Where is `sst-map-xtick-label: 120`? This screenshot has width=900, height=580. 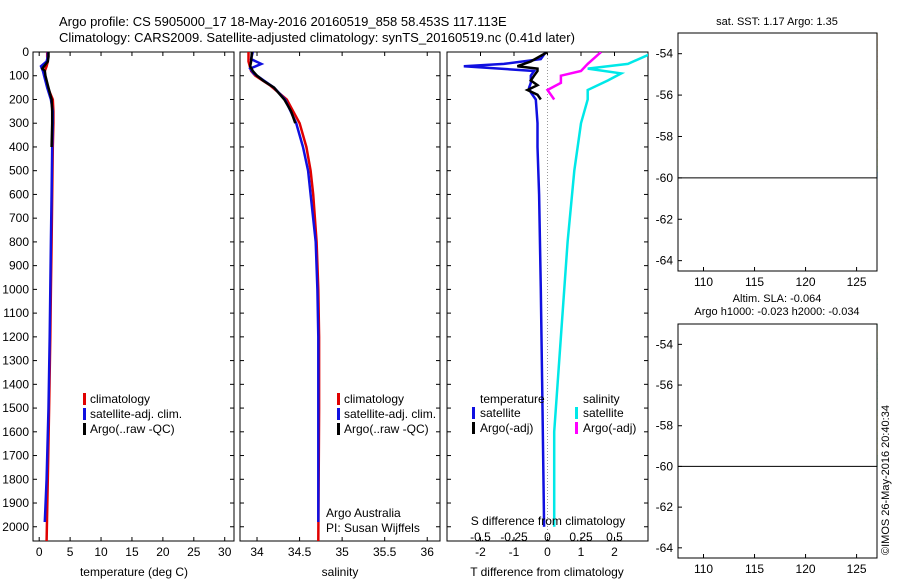 sst-map-xtick-label: 120 is located at coordinates (806, 282).